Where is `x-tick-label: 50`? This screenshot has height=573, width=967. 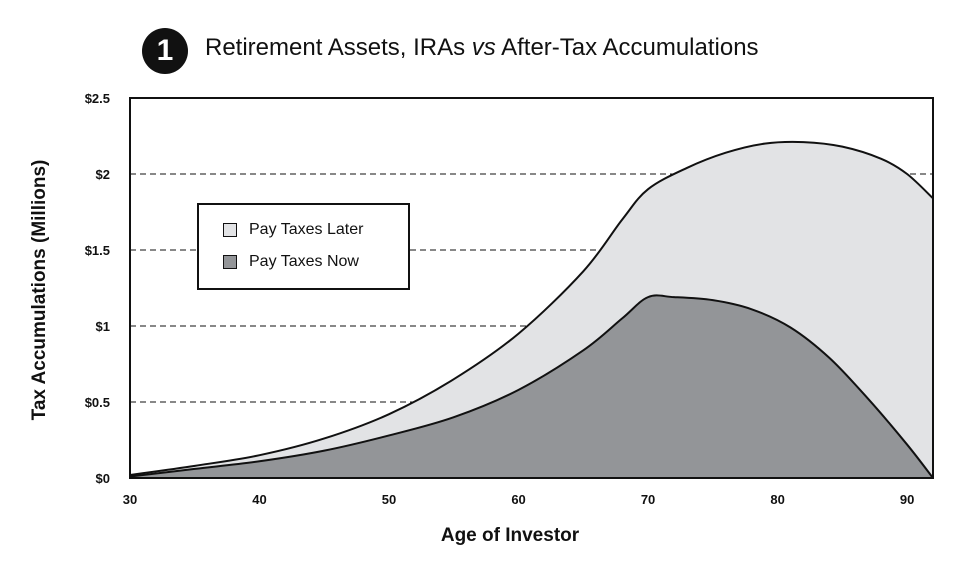
x-tick-label: 50 is located at coordinates (389, 499).